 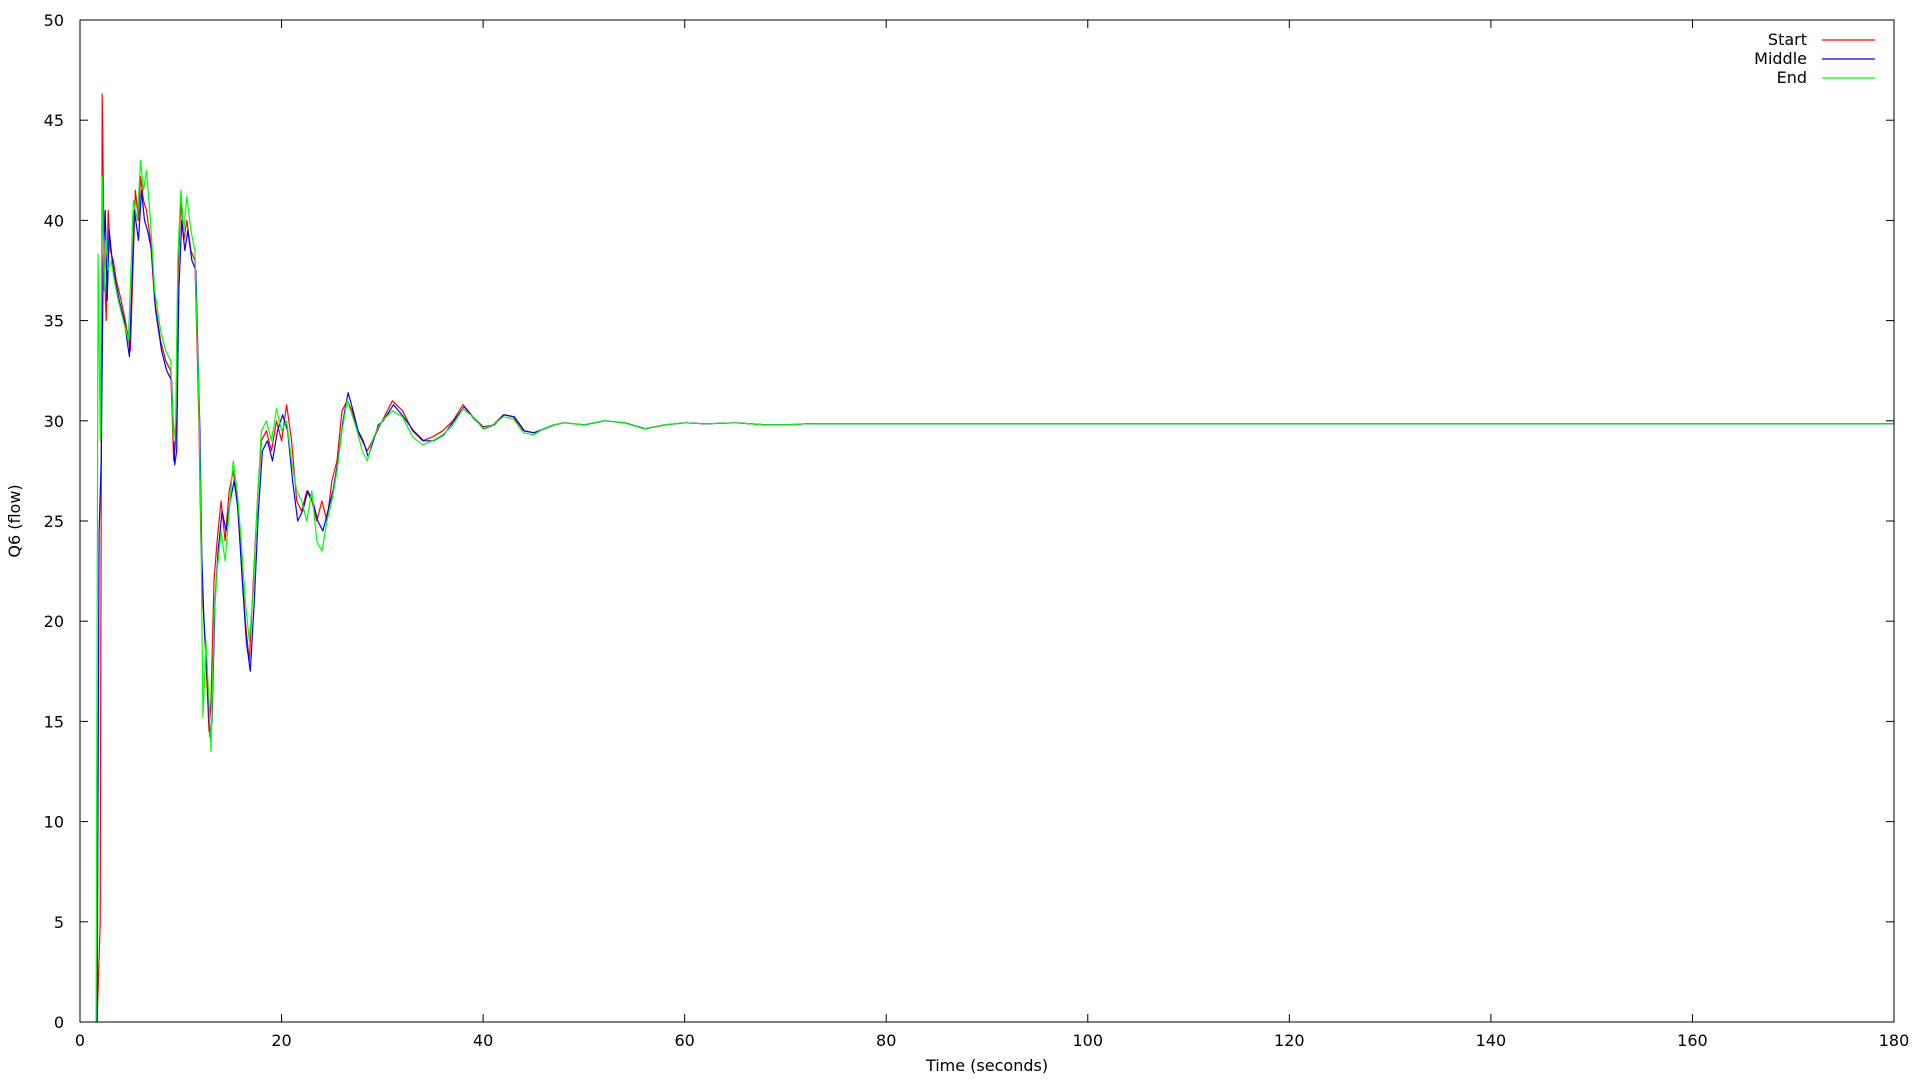 What do you see at coordinates (1780, 58) in the screenshot?
I see `legend-label-middle: Middle` at bounding box center [1780, 58].